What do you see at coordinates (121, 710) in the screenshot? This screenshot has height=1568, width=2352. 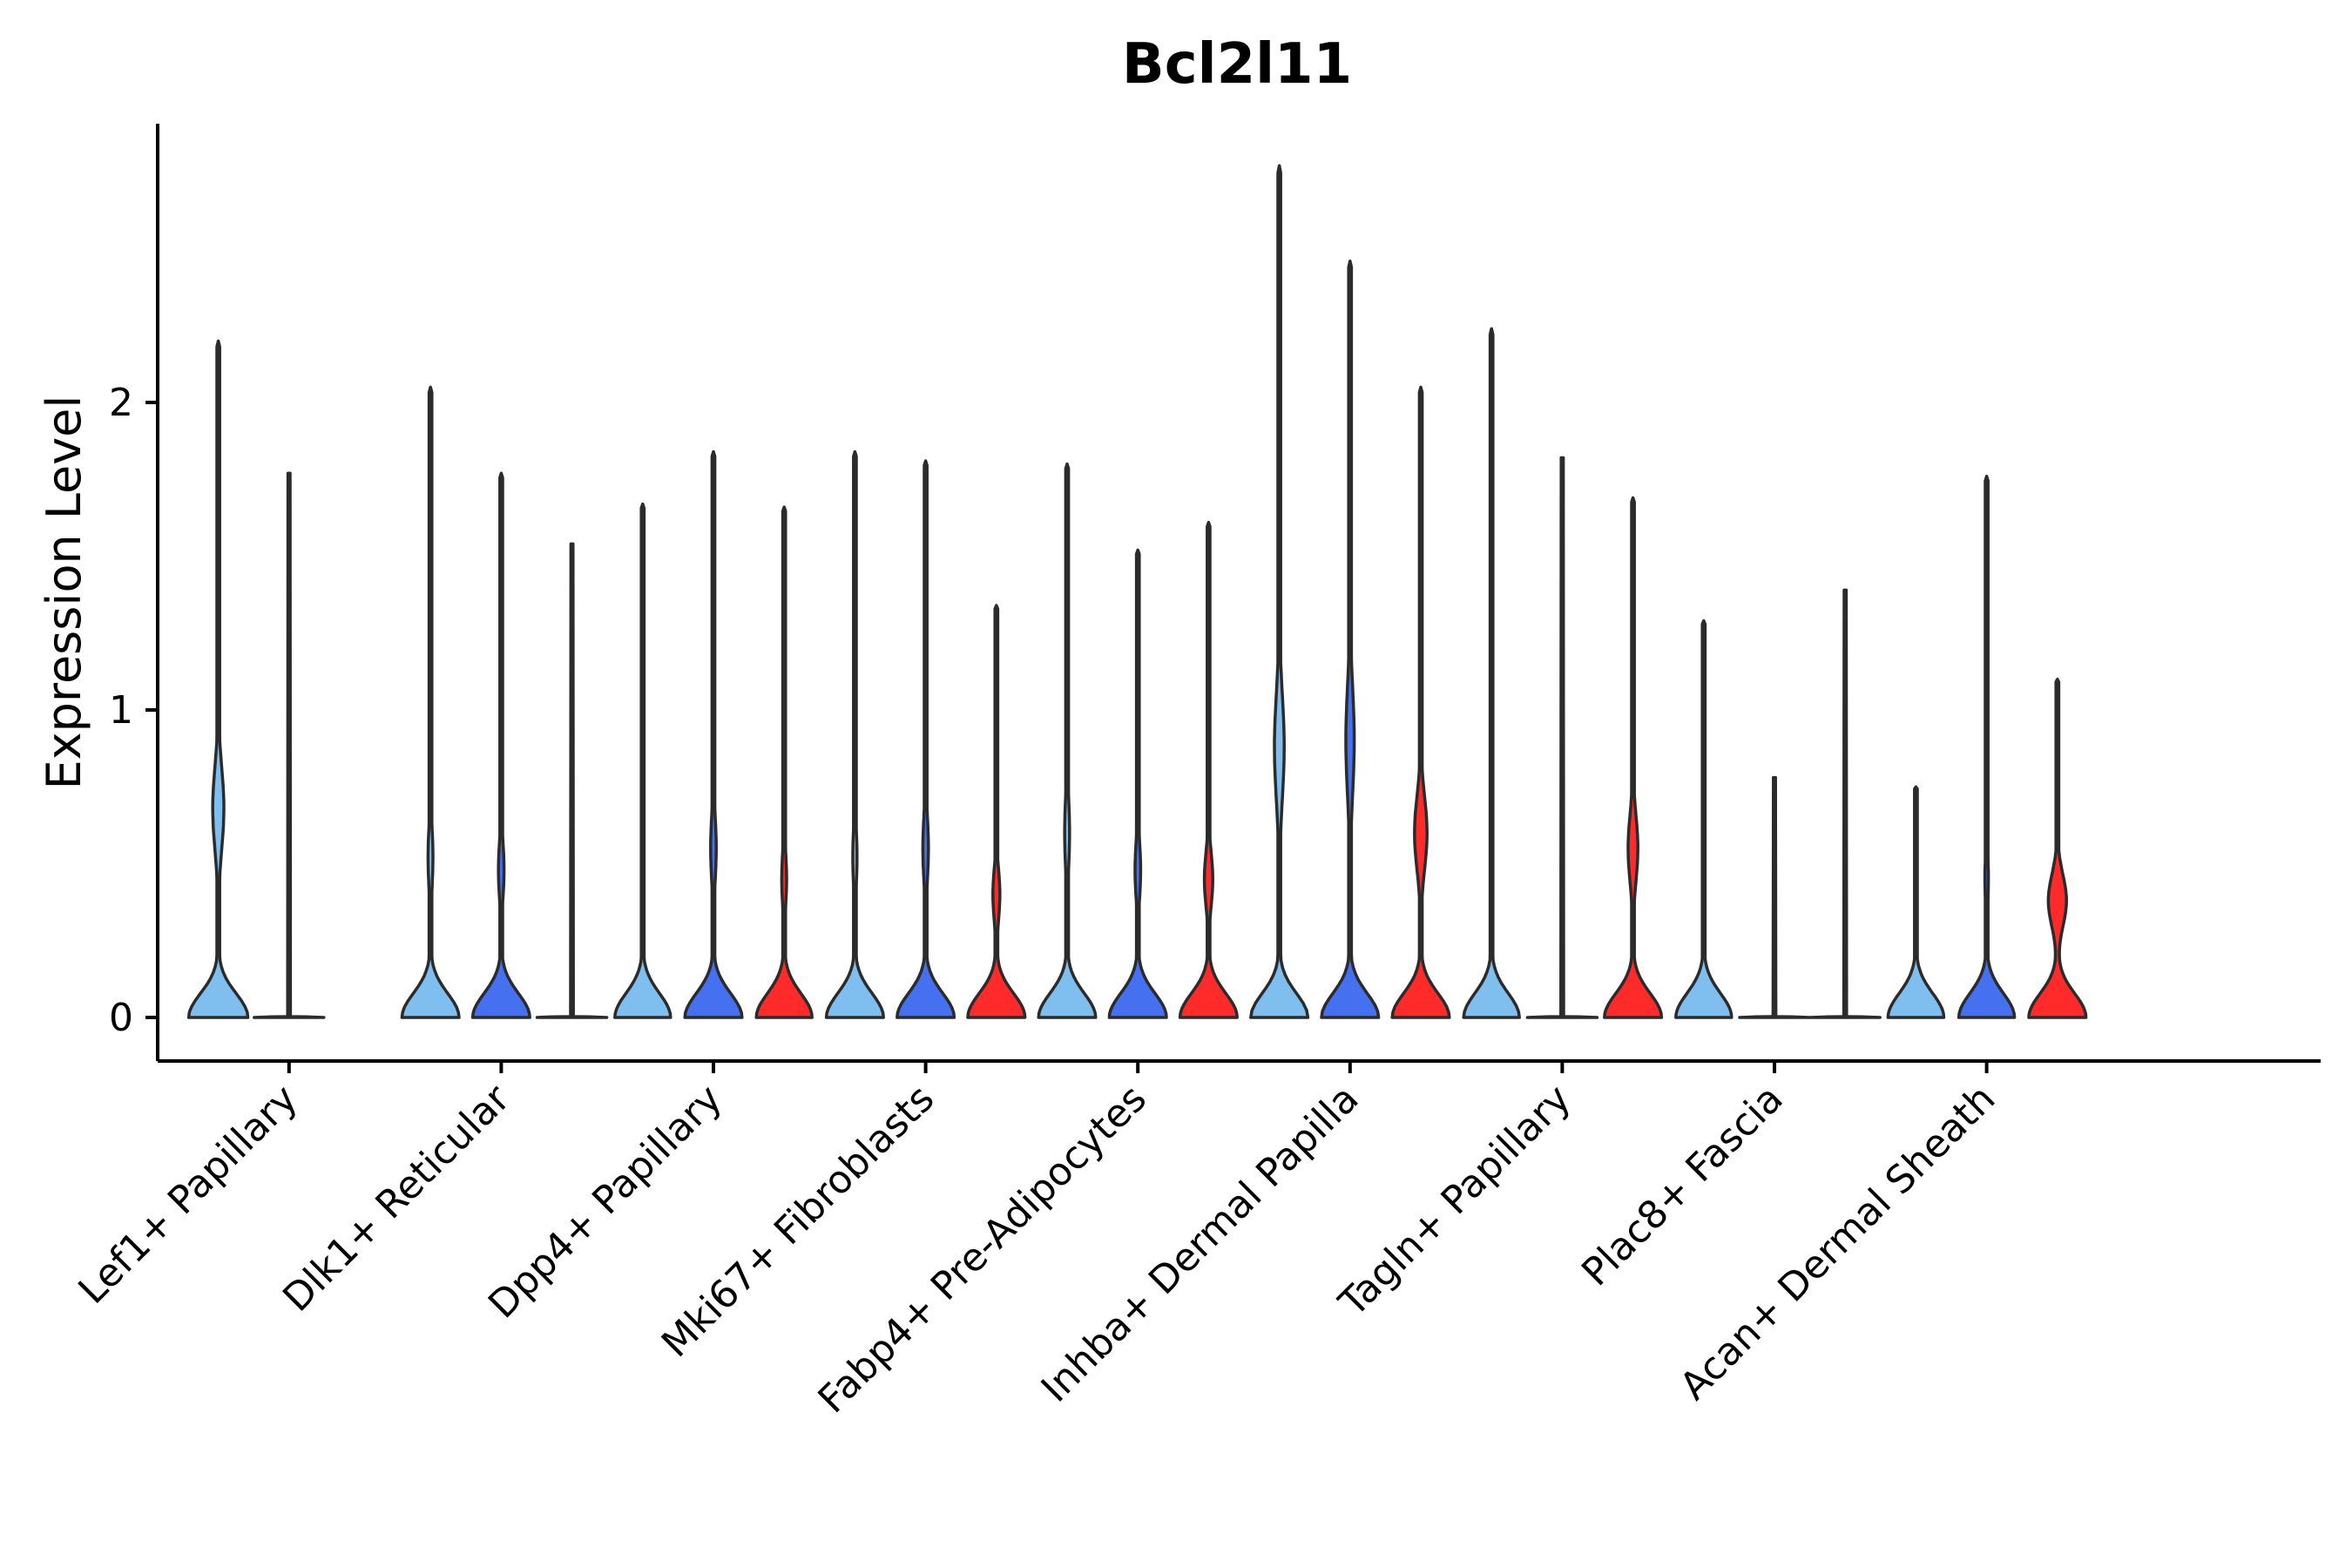 I see `y-tick-label: 1` at bounding box center [121, 710].